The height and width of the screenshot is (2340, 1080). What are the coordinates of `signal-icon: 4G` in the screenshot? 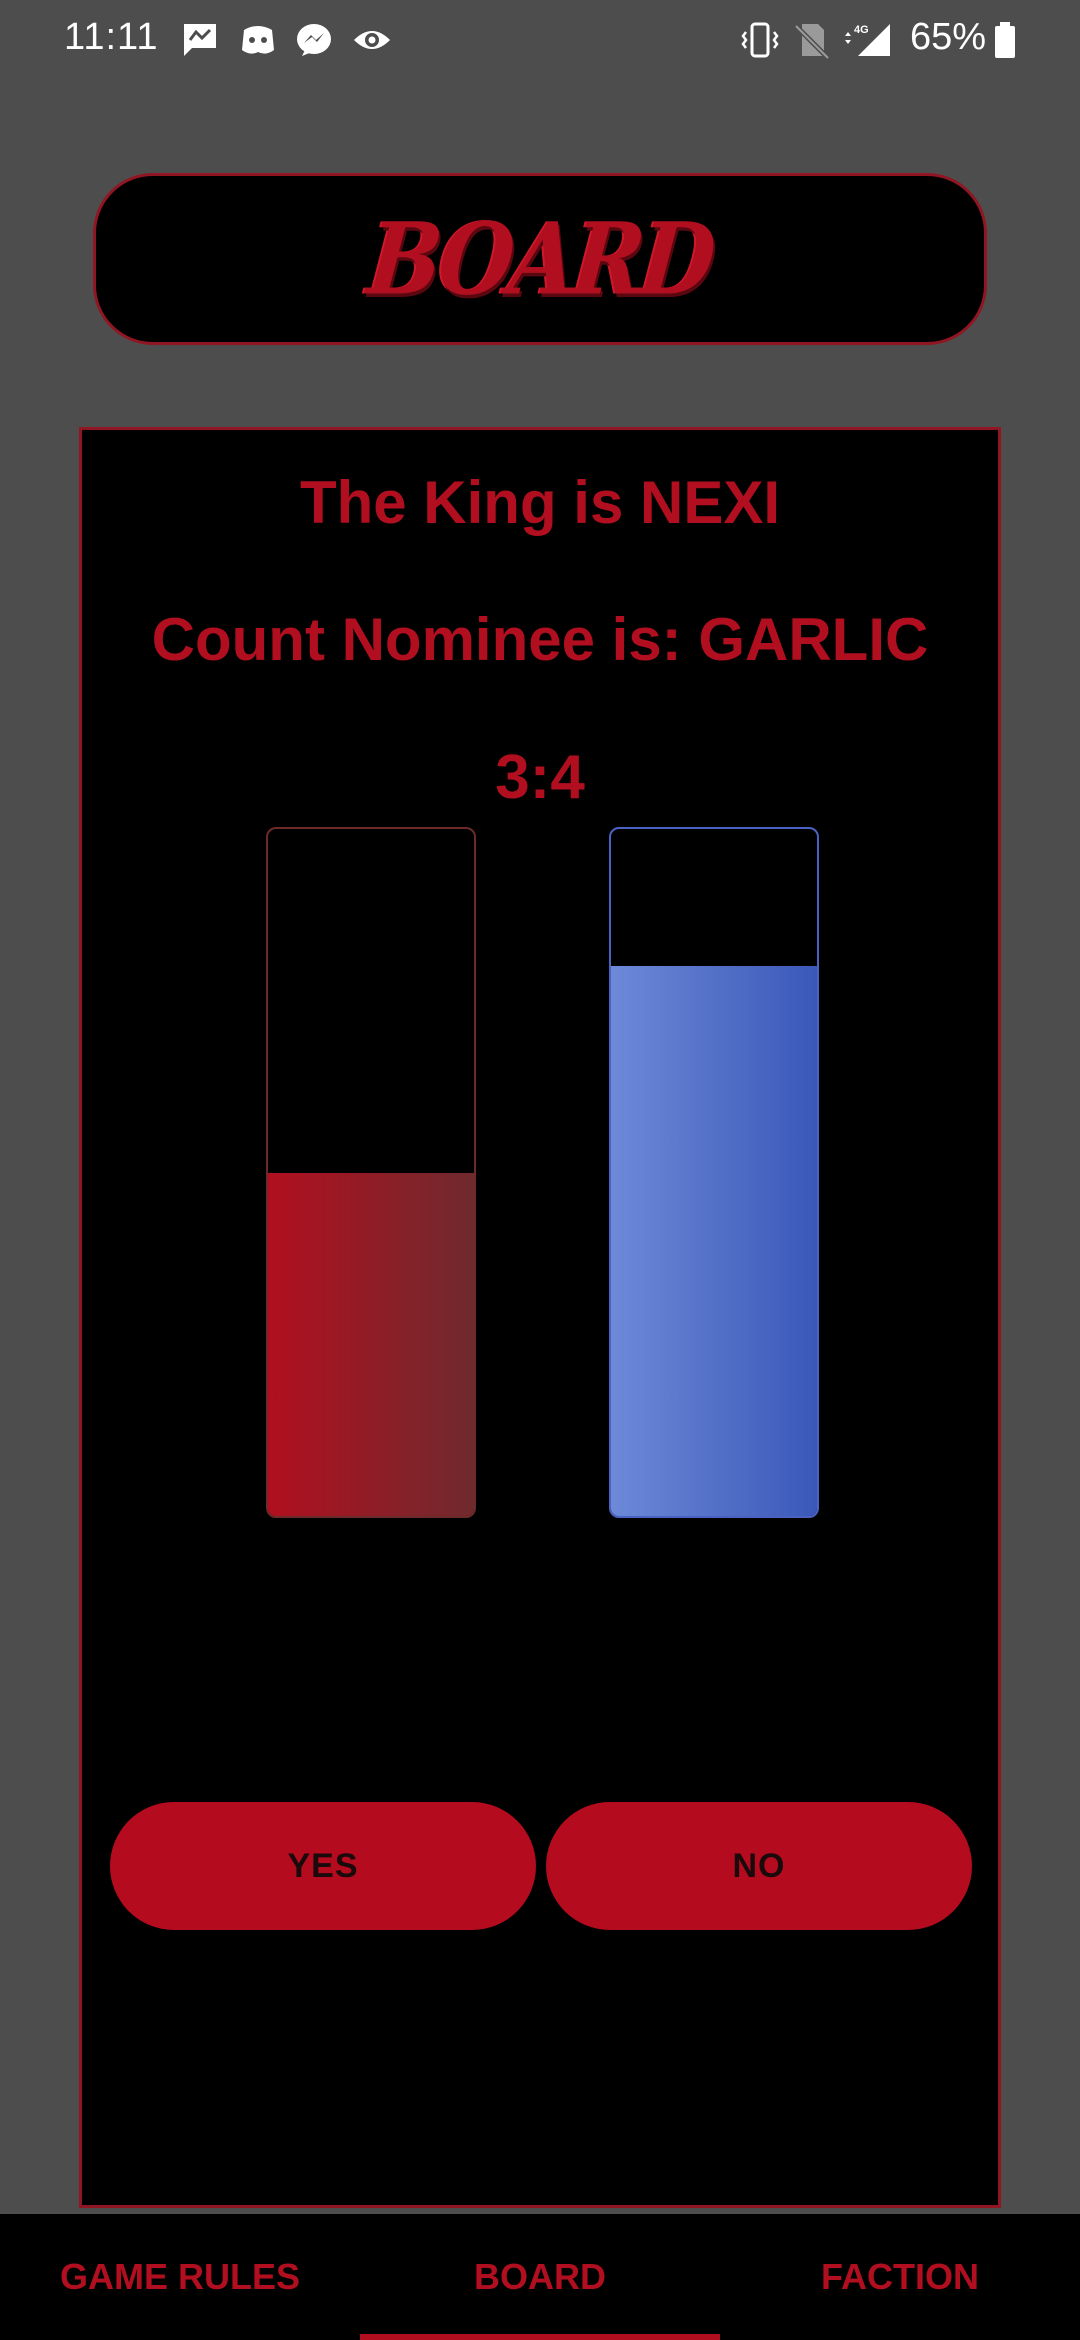 It's located at (867, 40).